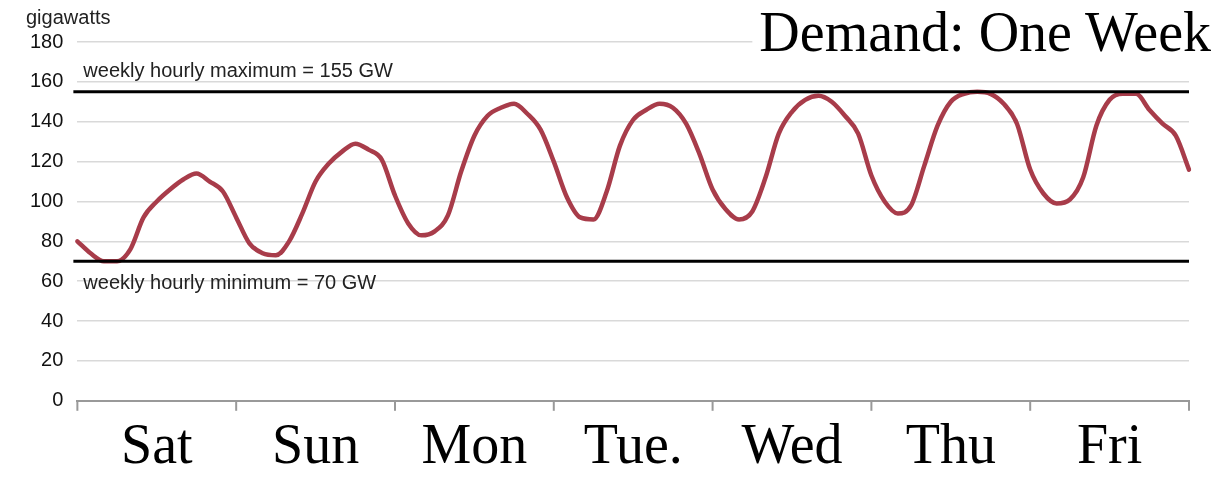  I want to click on x-tick-label: Fri, so click(1109, 444).